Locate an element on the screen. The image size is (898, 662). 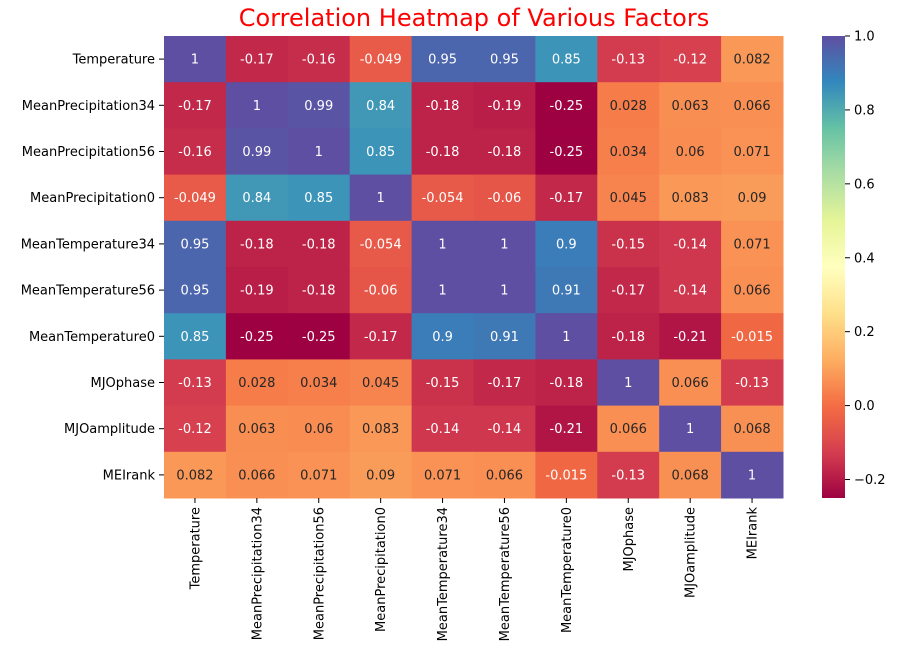
colorbar-tick-label: 0.6 is located at coordinates (864, 184).